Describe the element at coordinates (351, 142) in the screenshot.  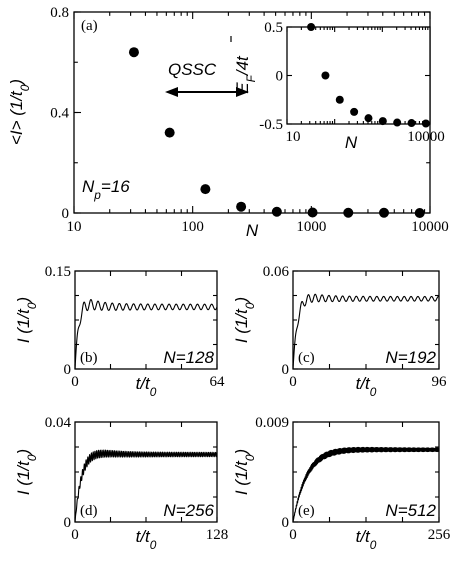
I see `inset-x-axis-label: N` at that location.